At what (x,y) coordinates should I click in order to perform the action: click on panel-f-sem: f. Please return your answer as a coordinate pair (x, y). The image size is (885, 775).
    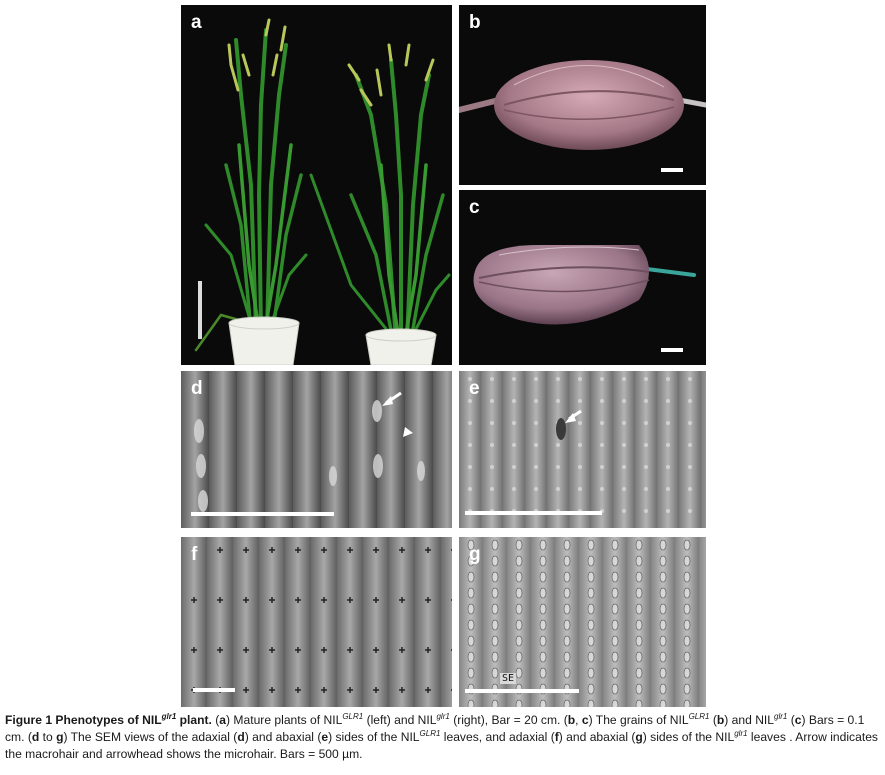
    Looking at the image, I should click on (316, 622).